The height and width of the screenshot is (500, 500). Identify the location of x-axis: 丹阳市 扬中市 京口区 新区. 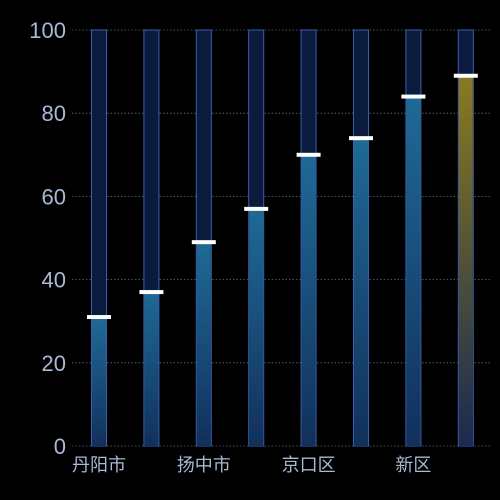
(251, 465).